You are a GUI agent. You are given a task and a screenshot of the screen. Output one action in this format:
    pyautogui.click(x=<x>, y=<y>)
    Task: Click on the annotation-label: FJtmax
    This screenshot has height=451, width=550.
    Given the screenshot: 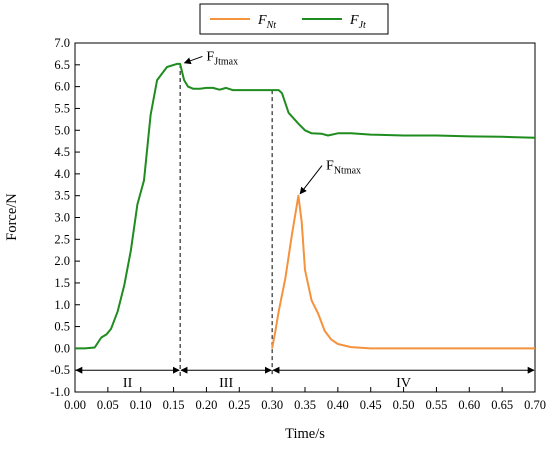 What is the action you would take?
    pyautogui.click(x=222, y=58)
    